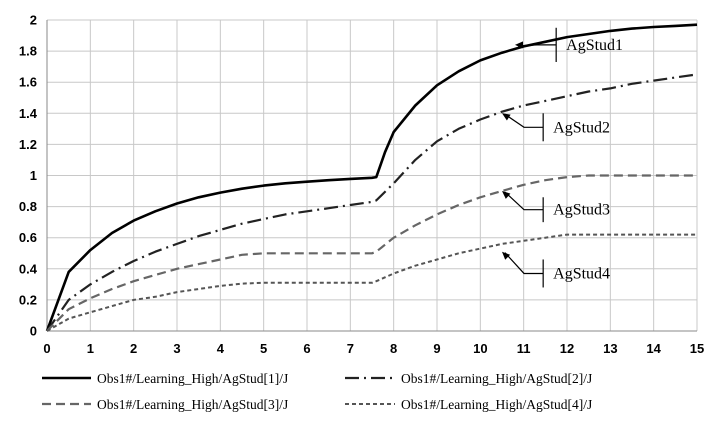  What do you see at coordinates (373, 348) in the screenshot?
I see `x-tick-labels: 0 1 2 3 4 5 6 7 8 9 10 11 12 13 14 15` at bounding box center [373, 348].